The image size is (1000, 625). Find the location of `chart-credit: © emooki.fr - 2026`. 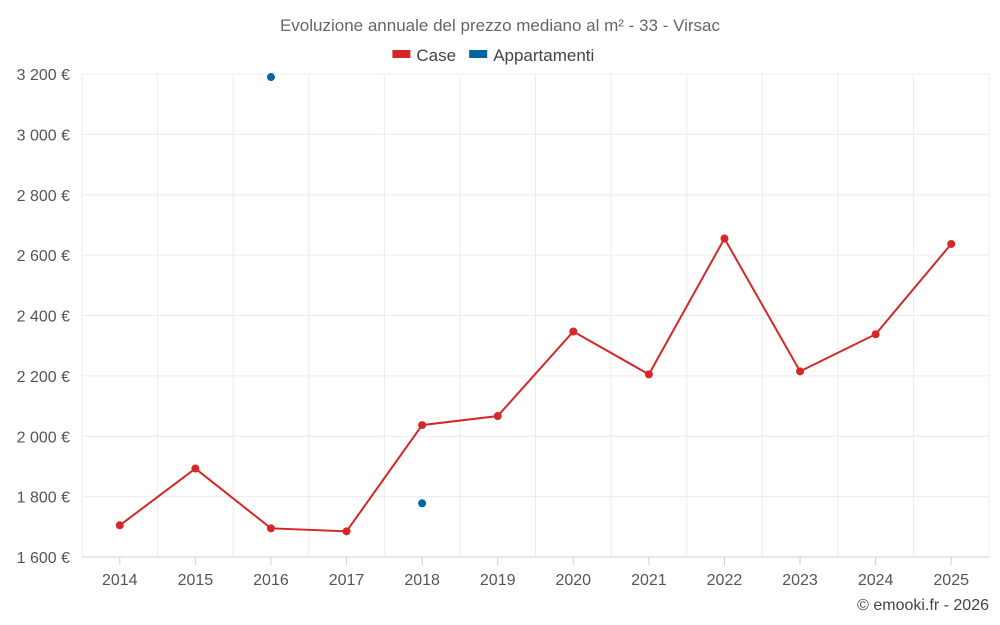

chart-credit: © emooki.fr - 2026 is located at coordinates (923, 605).